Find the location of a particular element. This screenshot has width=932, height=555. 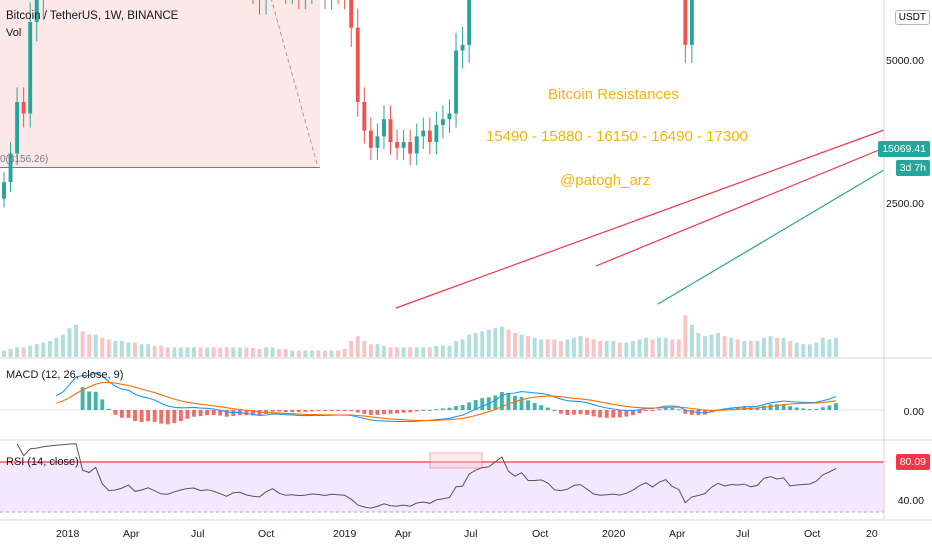

rsi-40-label: 40.00 is located at coordinates (910, 501).